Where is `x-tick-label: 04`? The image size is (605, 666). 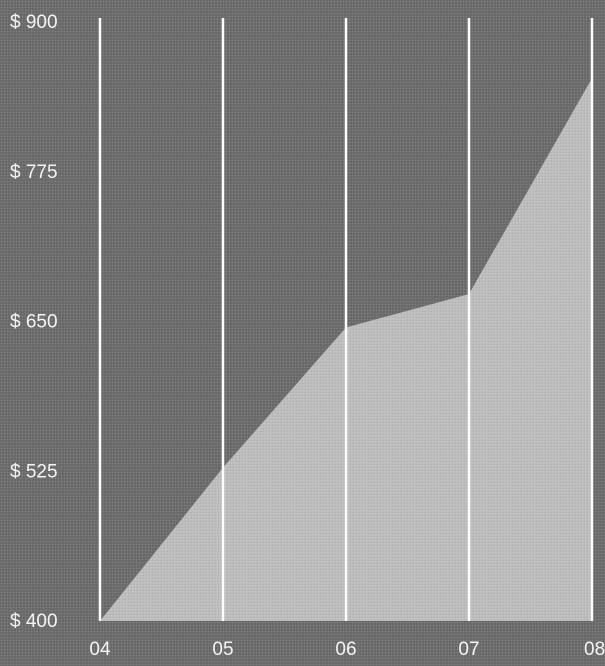
x-tick-label: 04 is located at coordinates (100, 649).